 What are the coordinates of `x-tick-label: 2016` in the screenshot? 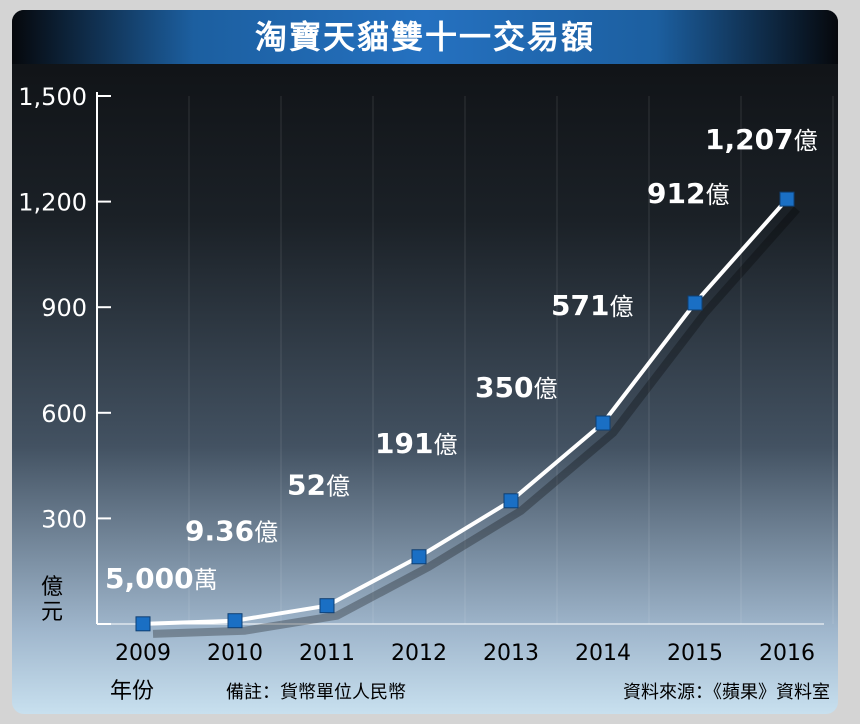 It's located at (787, 653).